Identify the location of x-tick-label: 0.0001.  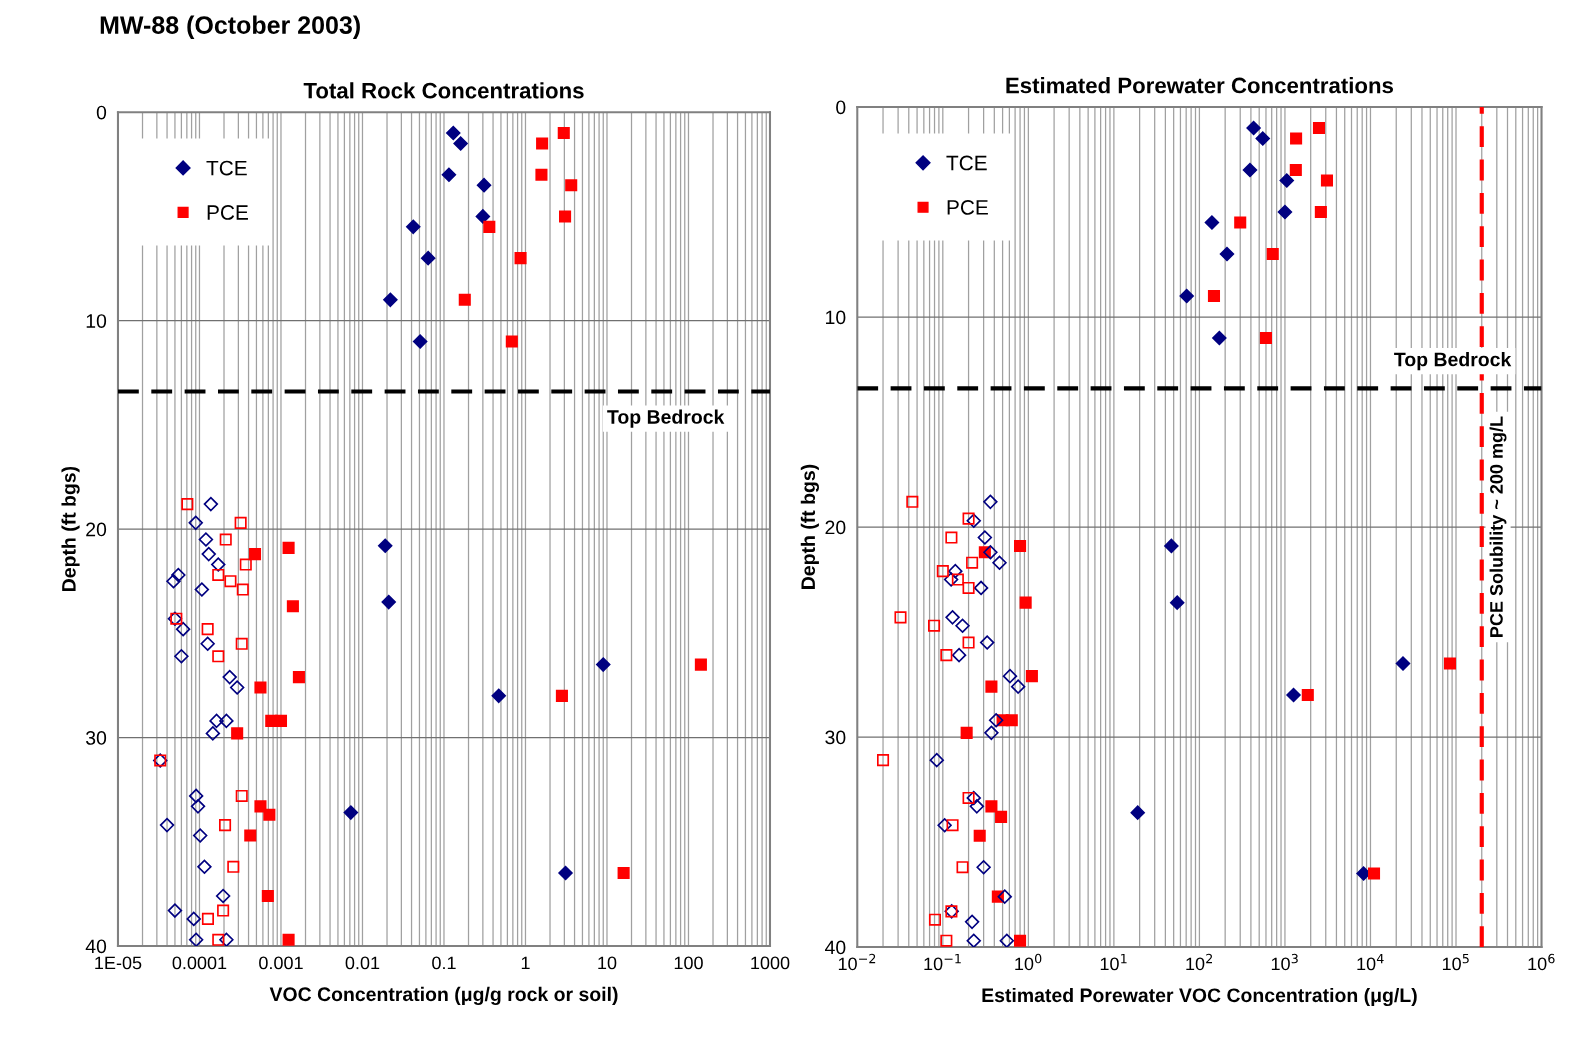
(199, 963).